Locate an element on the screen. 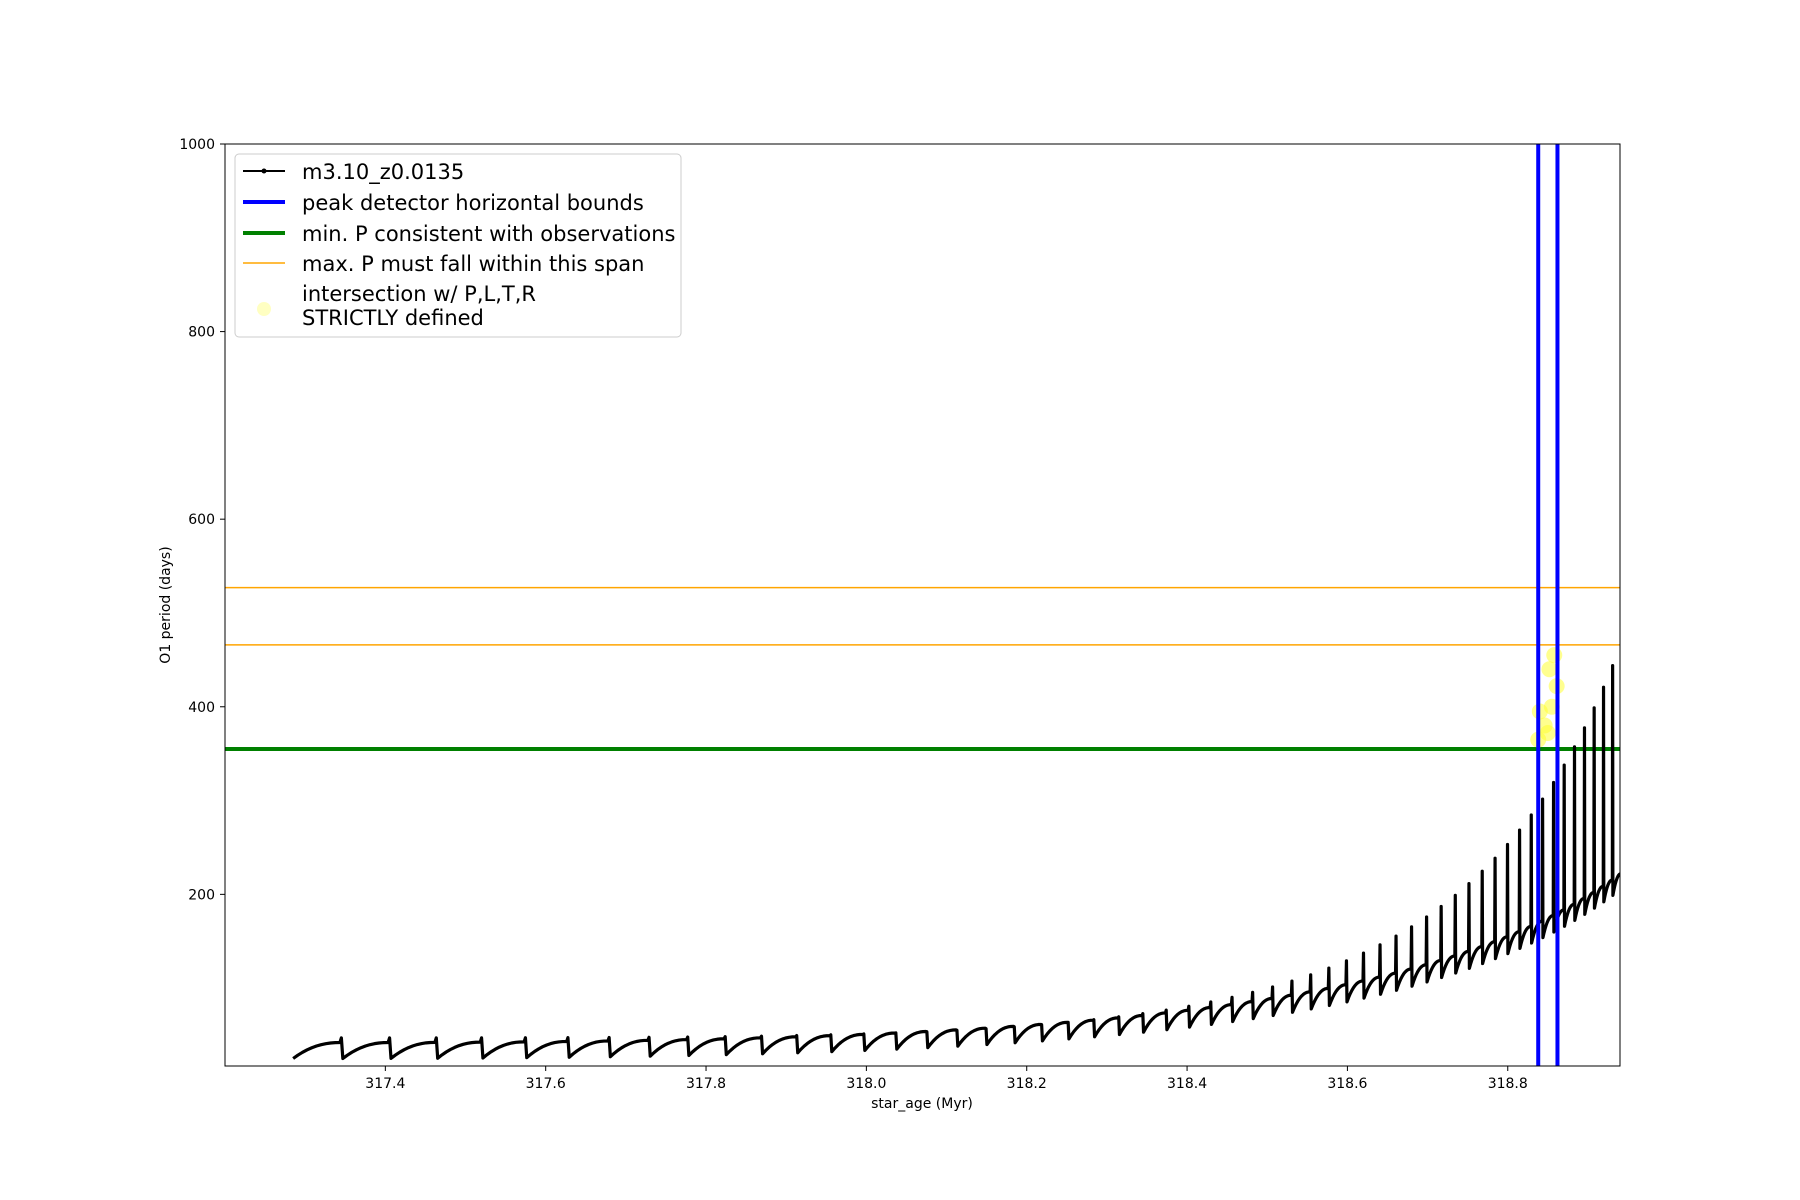  y-tick-label: 600 is located at coordinates (201, 520).